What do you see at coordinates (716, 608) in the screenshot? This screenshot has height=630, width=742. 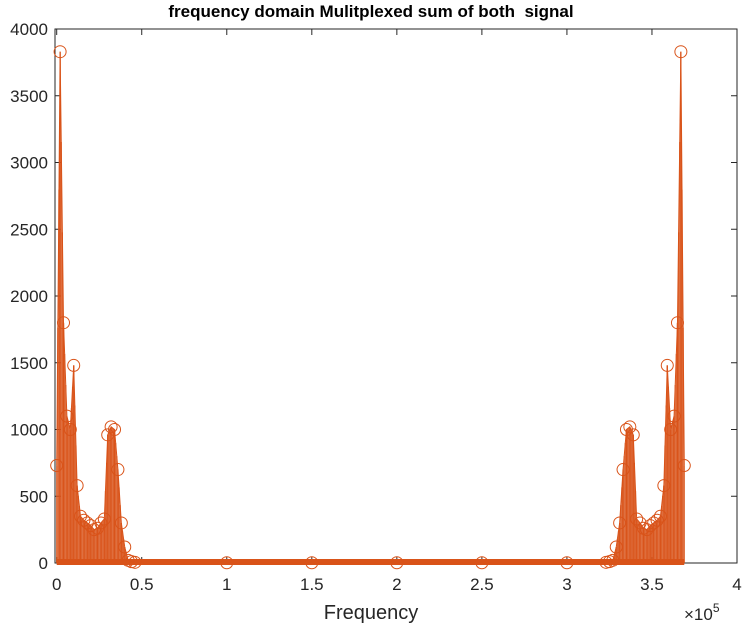 I see `x-exponent-power: 5` at bounding box center [716, 608].